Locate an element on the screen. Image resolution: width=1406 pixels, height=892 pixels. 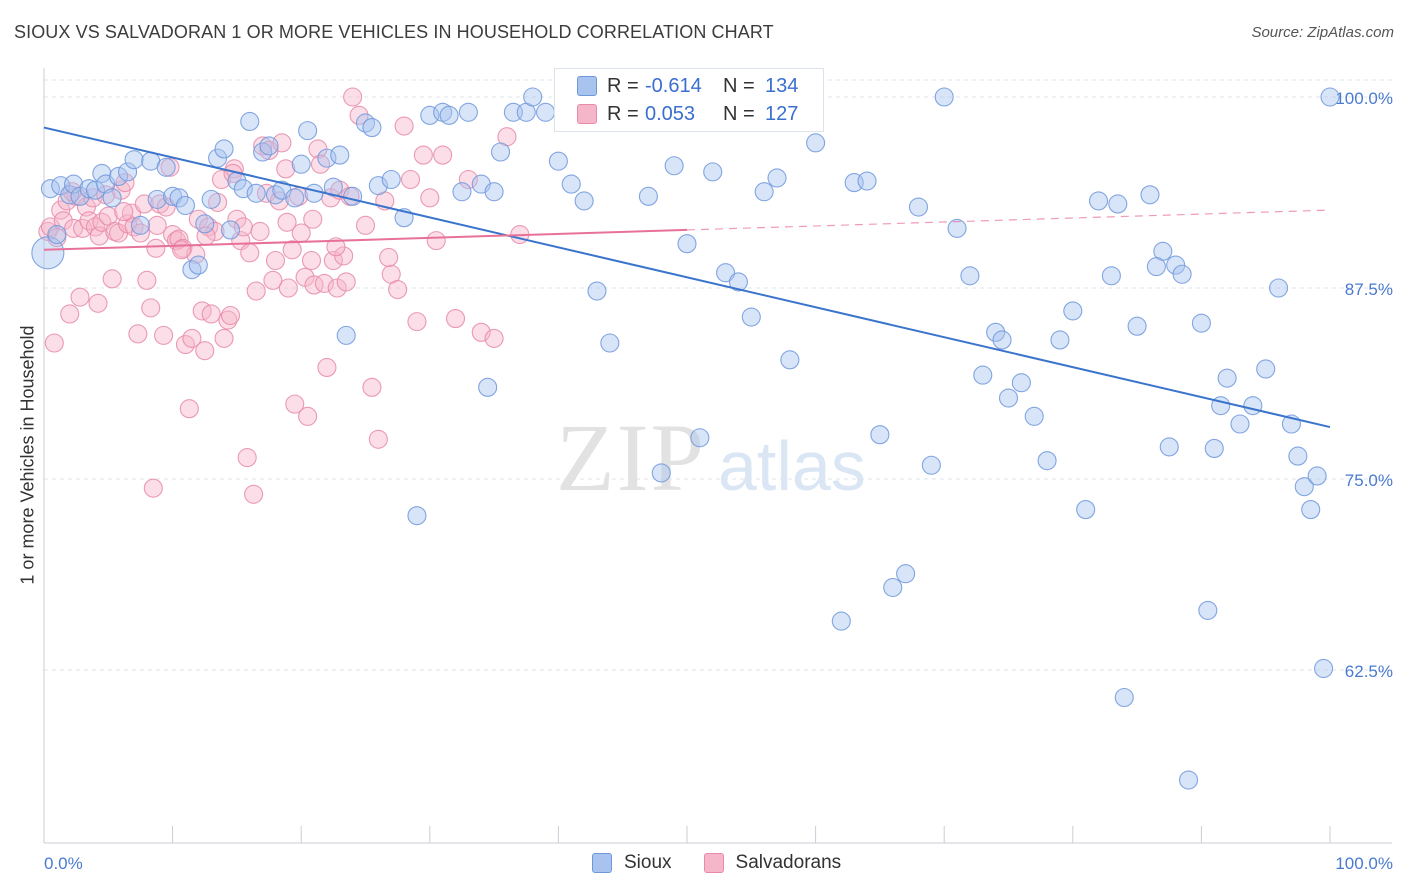
salvadorans-r-label: R = is located at coordinates (623, 113).